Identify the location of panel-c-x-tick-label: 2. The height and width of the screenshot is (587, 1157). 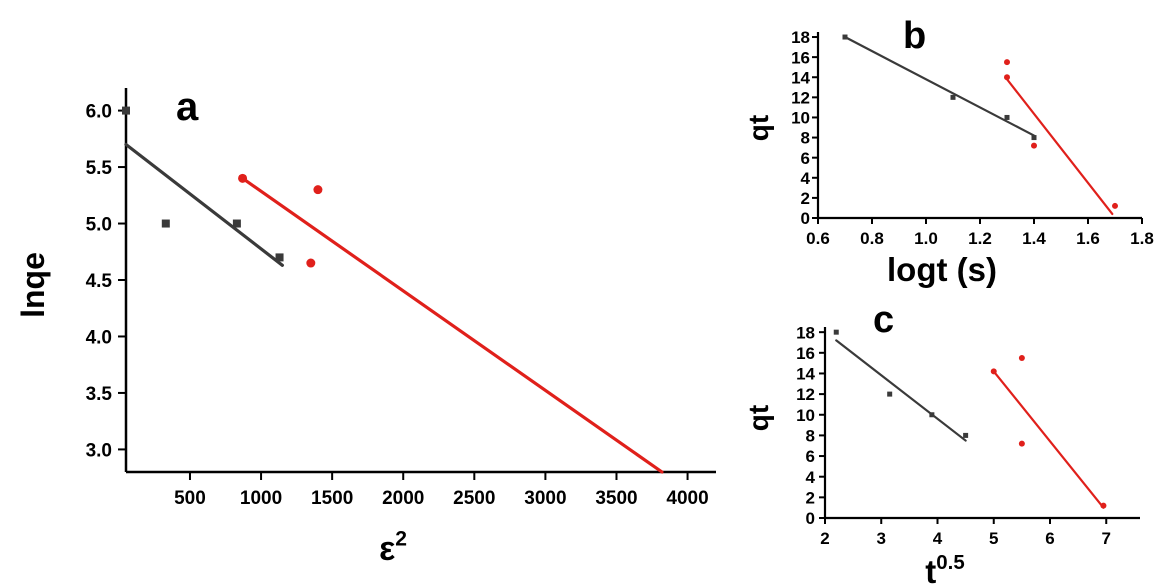
(824, 538).